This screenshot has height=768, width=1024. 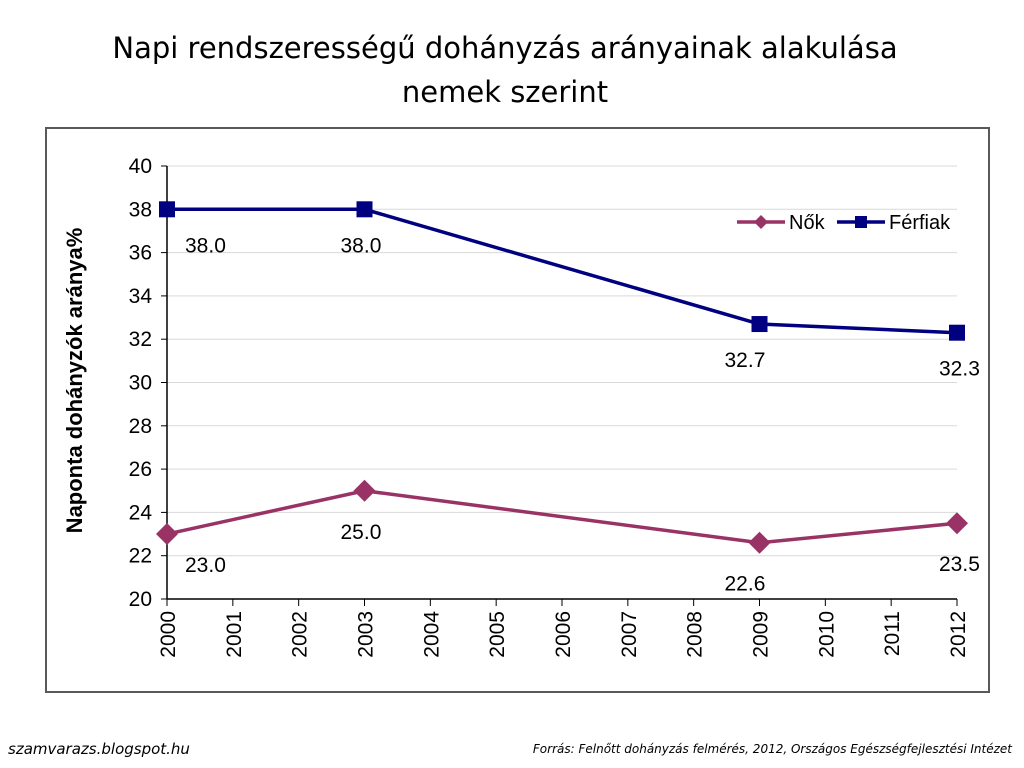 What do you see at coordinates (563, 634) in the screenshot?
I see `x-tick-label: 2006` at bounding box center [563, 634].